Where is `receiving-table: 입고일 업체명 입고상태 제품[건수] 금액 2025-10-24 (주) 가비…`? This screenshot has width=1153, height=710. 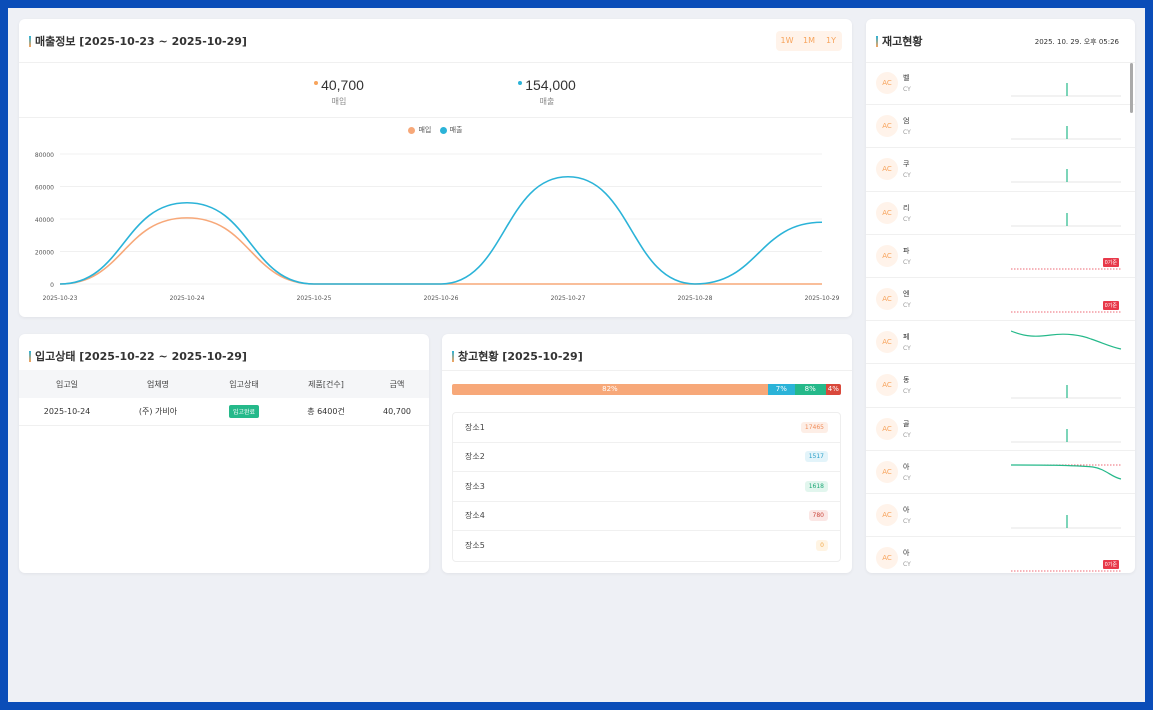
receiving-table: 입고일 업체명 입고상태 제품[건수] 금액 2025-10-24 (주) 가비… is located at coordinates (224, 398).